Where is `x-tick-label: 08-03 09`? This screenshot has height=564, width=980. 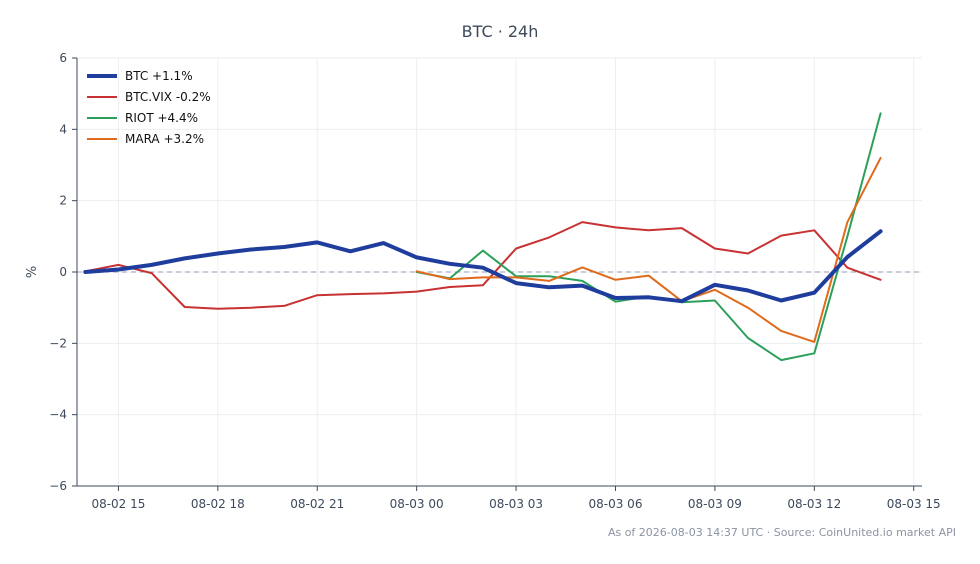 x-tick-label: 08-03 09 is located at coordinates (715, 504).